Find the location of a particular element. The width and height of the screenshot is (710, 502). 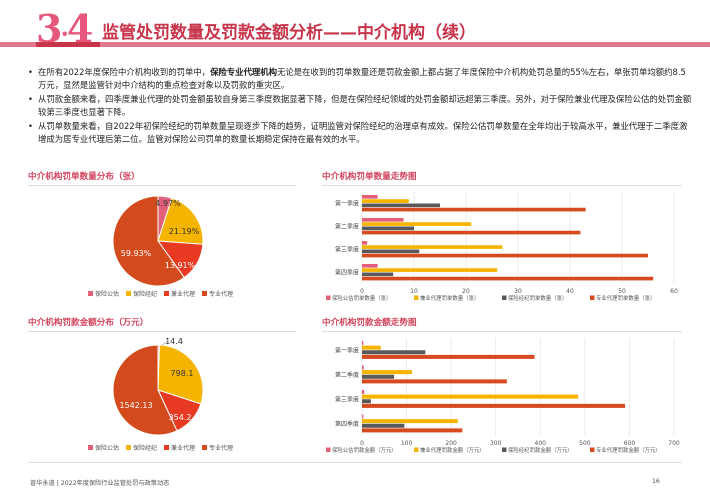

bar-amount-tick-label-2: 200 is located at coordinates (451, 443).